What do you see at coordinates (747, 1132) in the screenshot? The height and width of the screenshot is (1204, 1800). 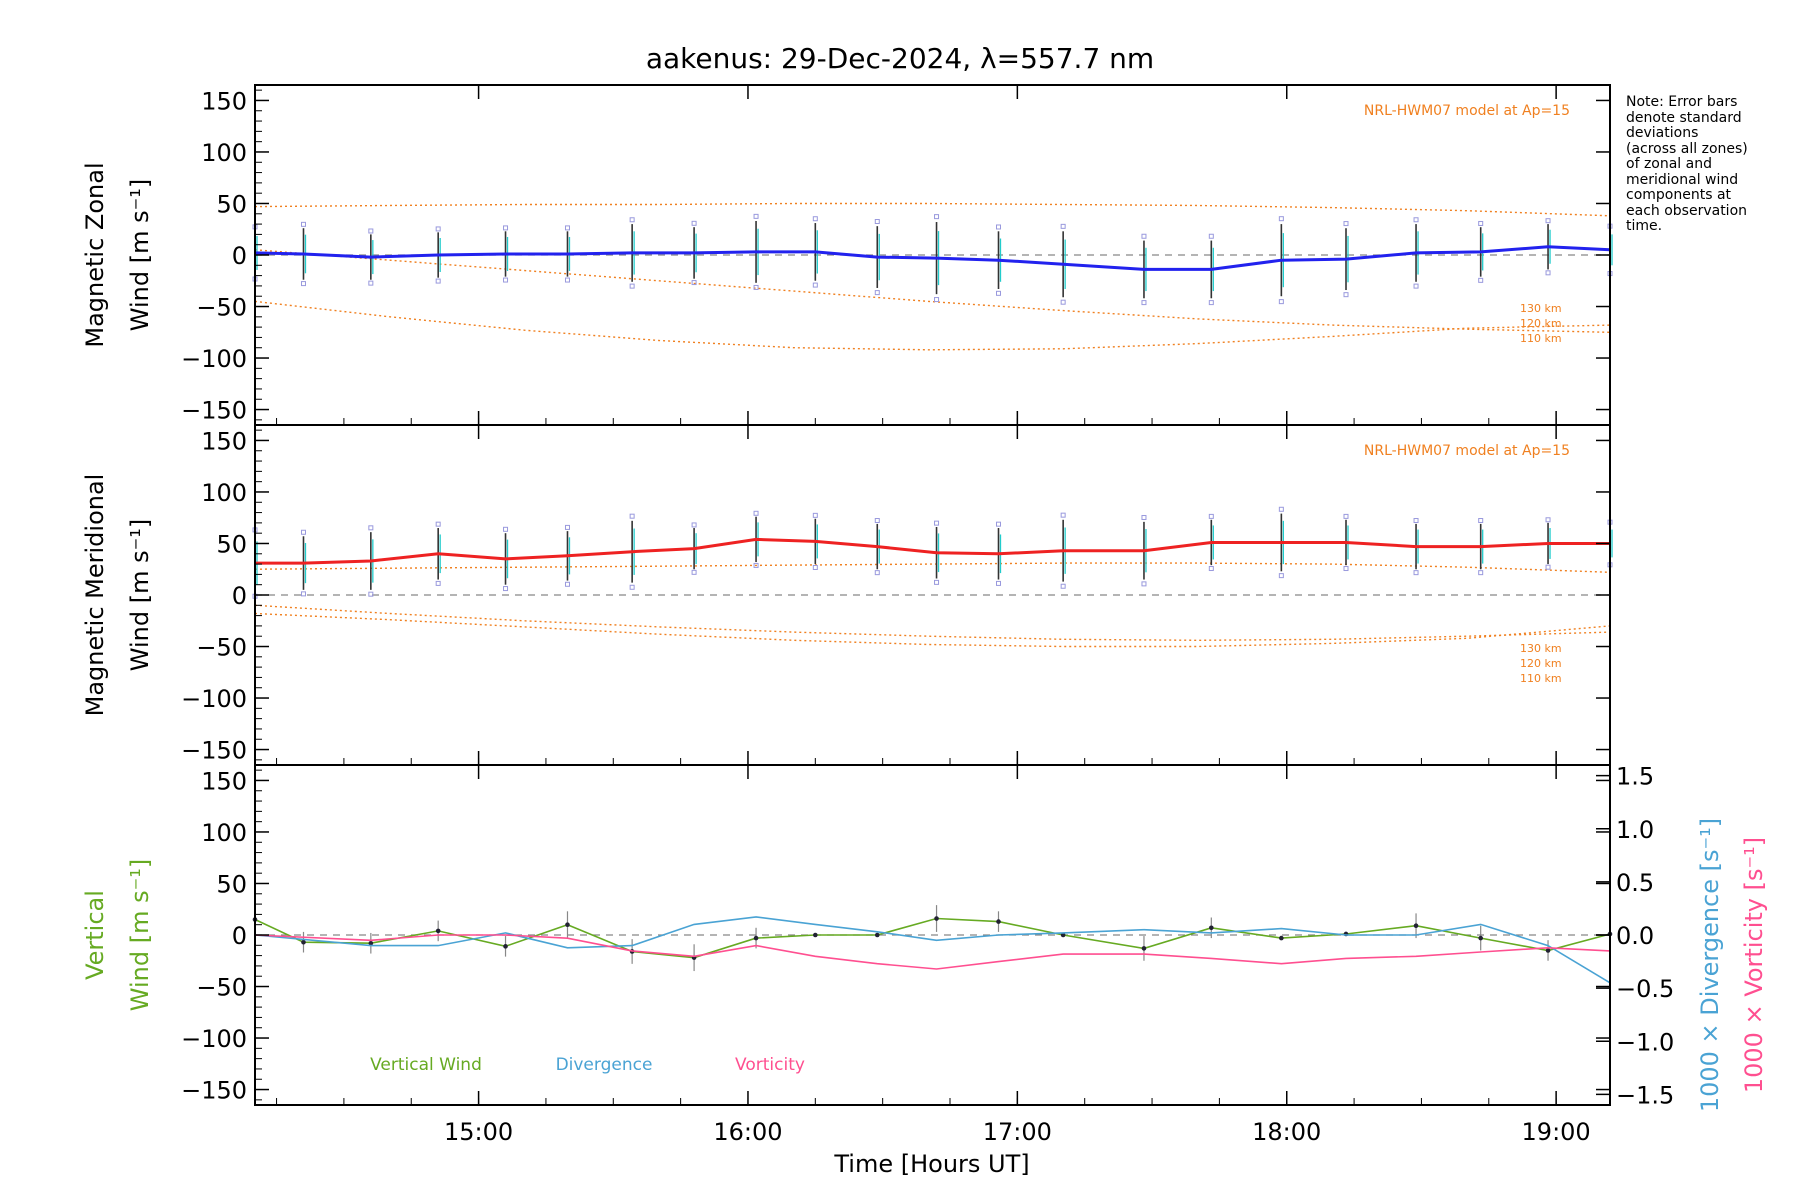 I see `x-tick-label: 16:00` at bounding box center [747, 1132].